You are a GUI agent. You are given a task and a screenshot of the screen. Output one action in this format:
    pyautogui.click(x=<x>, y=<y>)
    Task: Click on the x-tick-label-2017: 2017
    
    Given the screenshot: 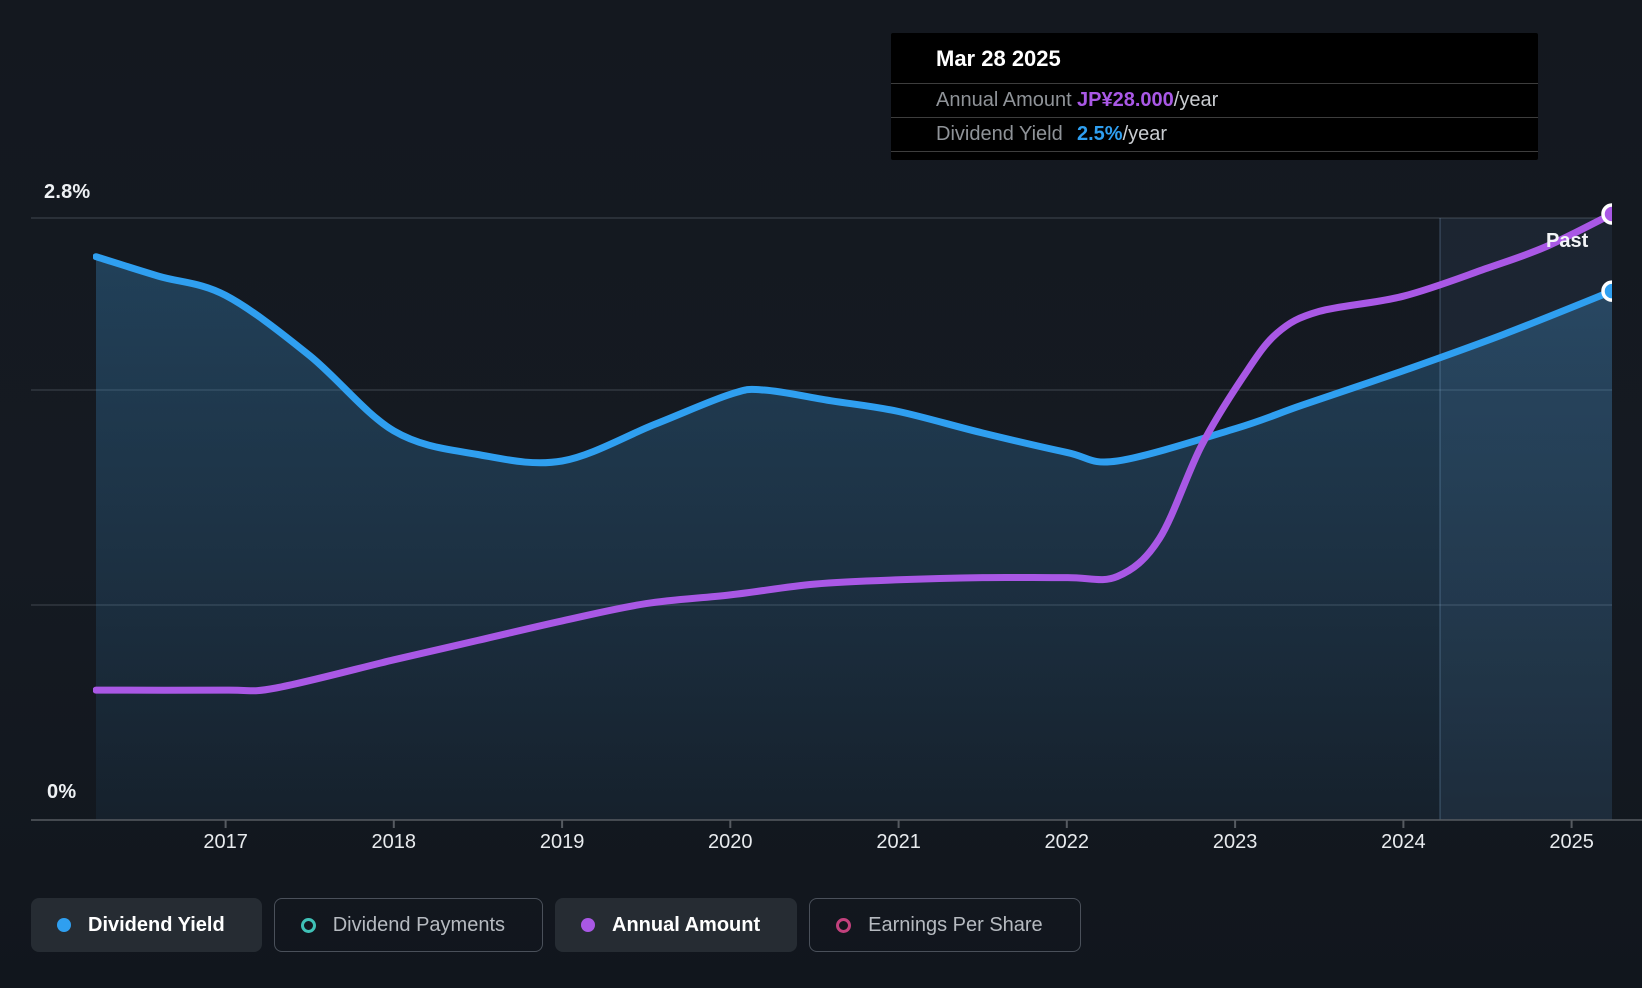 What is the action you would take?
    pyautogui.click(x=225, y=842)
    